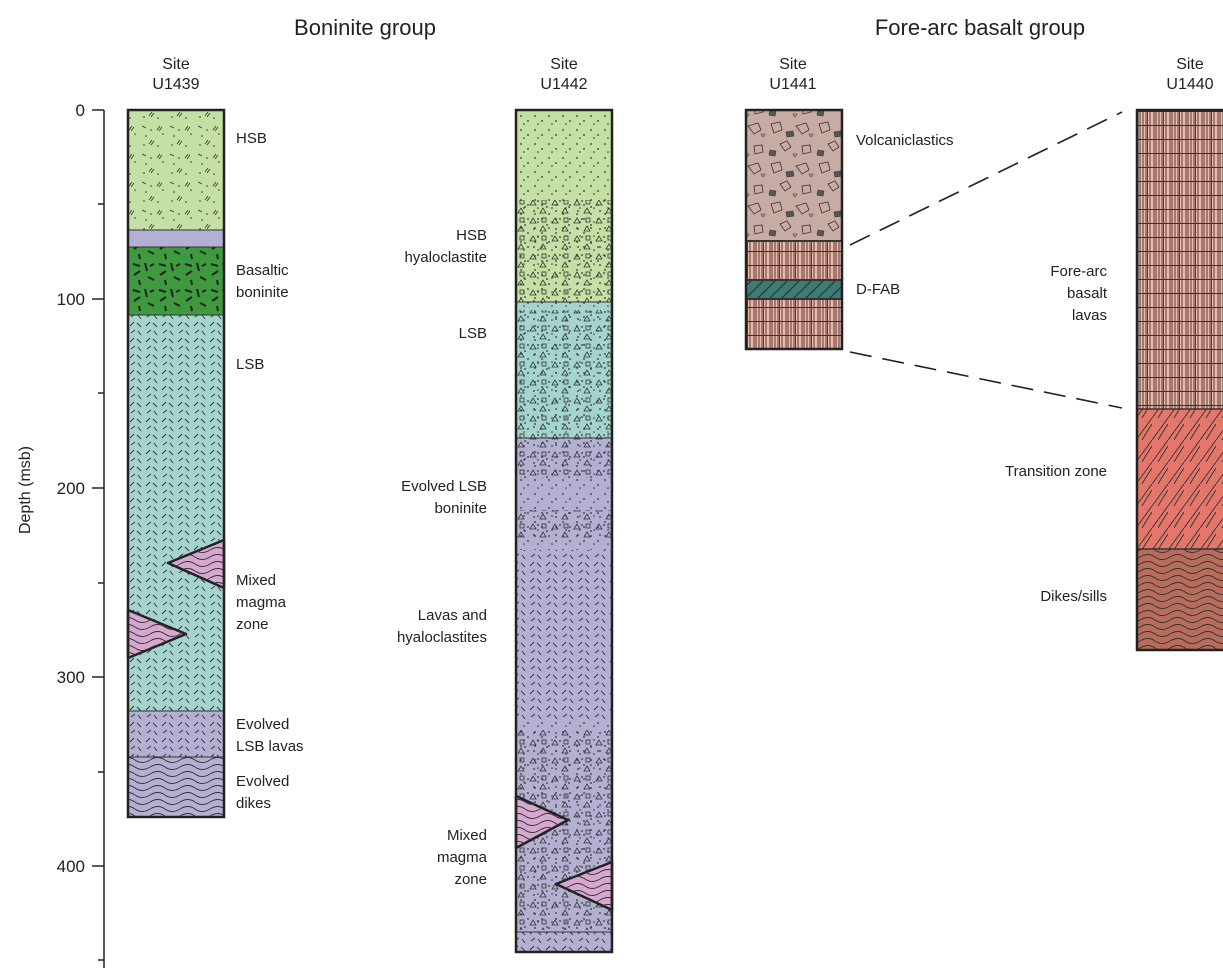  Describe the element at coordinates (251, 138) in the screenshot. I see `u1439-label-hsb: HSB` at that location.